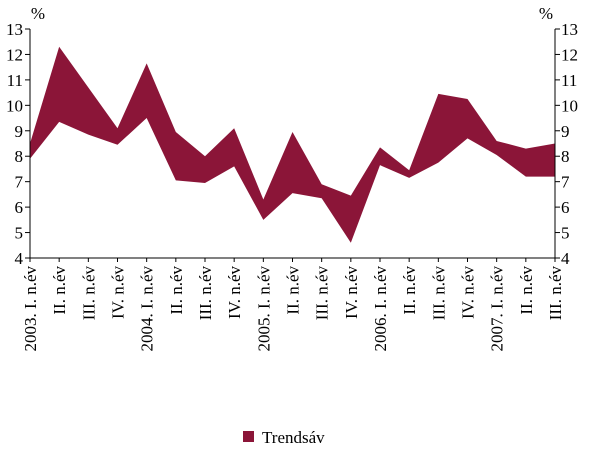 Image resolution: width=589 pixels, height=452 pixels. Describe the element at coordinates (38, 13) in the screenshot. I see `y-axis-unit: %` at that location.